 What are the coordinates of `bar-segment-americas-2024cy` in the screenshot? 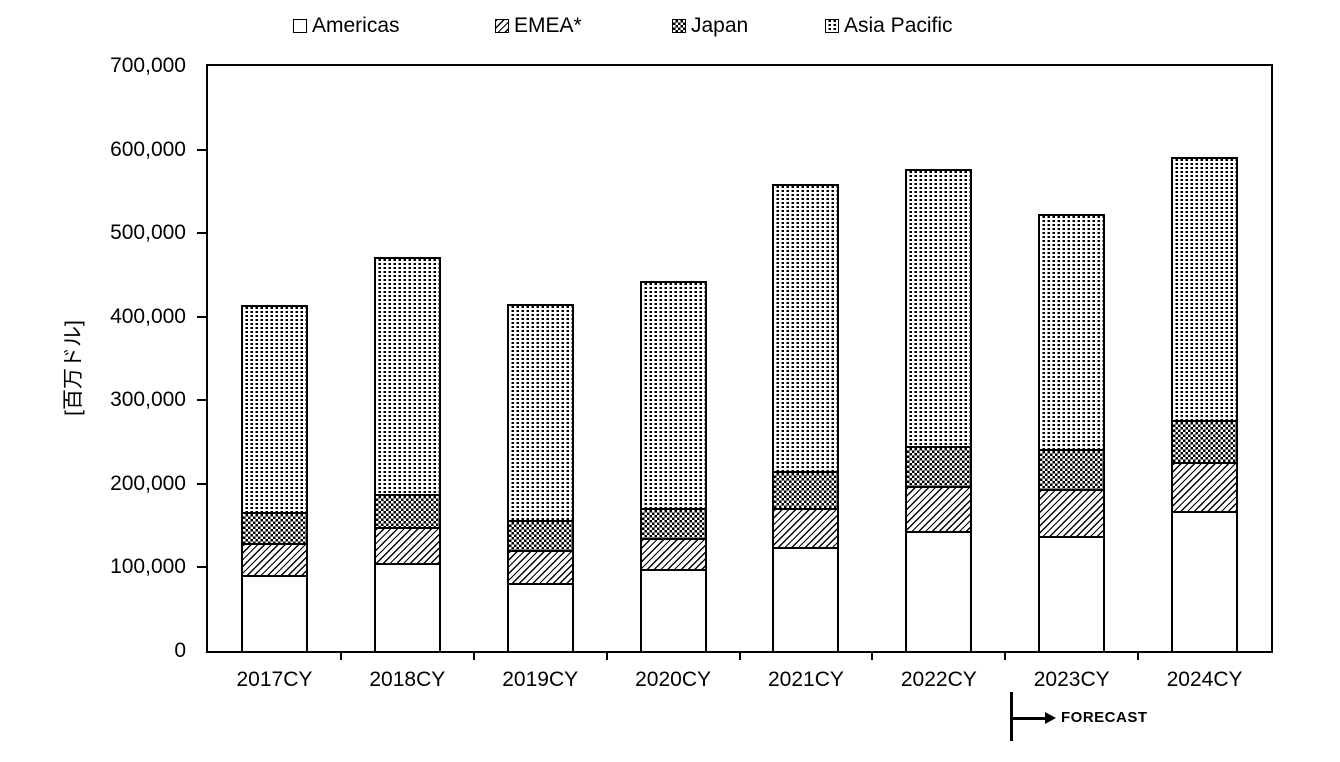 It's located at (1205, 582).